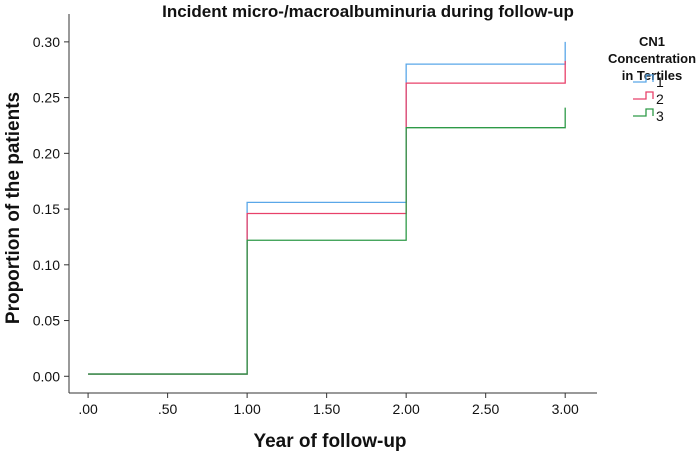 Image resolution: width=699 pixels, height=455 pixels. I want to click on legend-label-3: 3, so click(660, 116).